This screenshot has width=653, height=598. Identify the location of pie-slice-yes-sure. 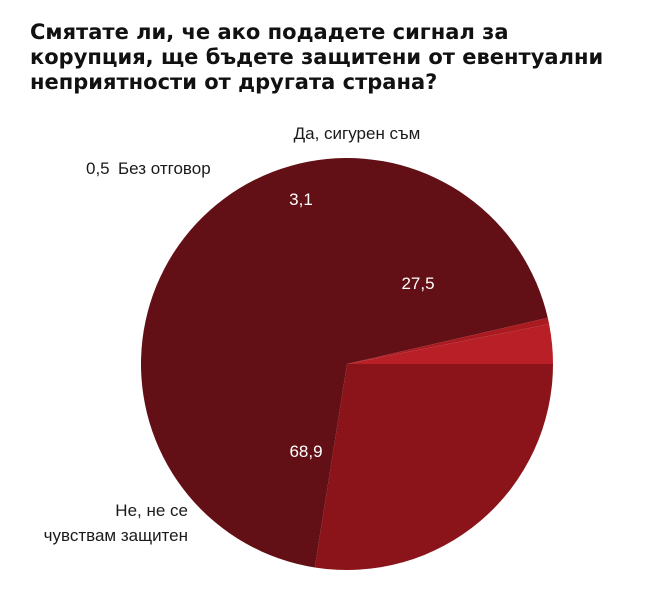
(433, 467).